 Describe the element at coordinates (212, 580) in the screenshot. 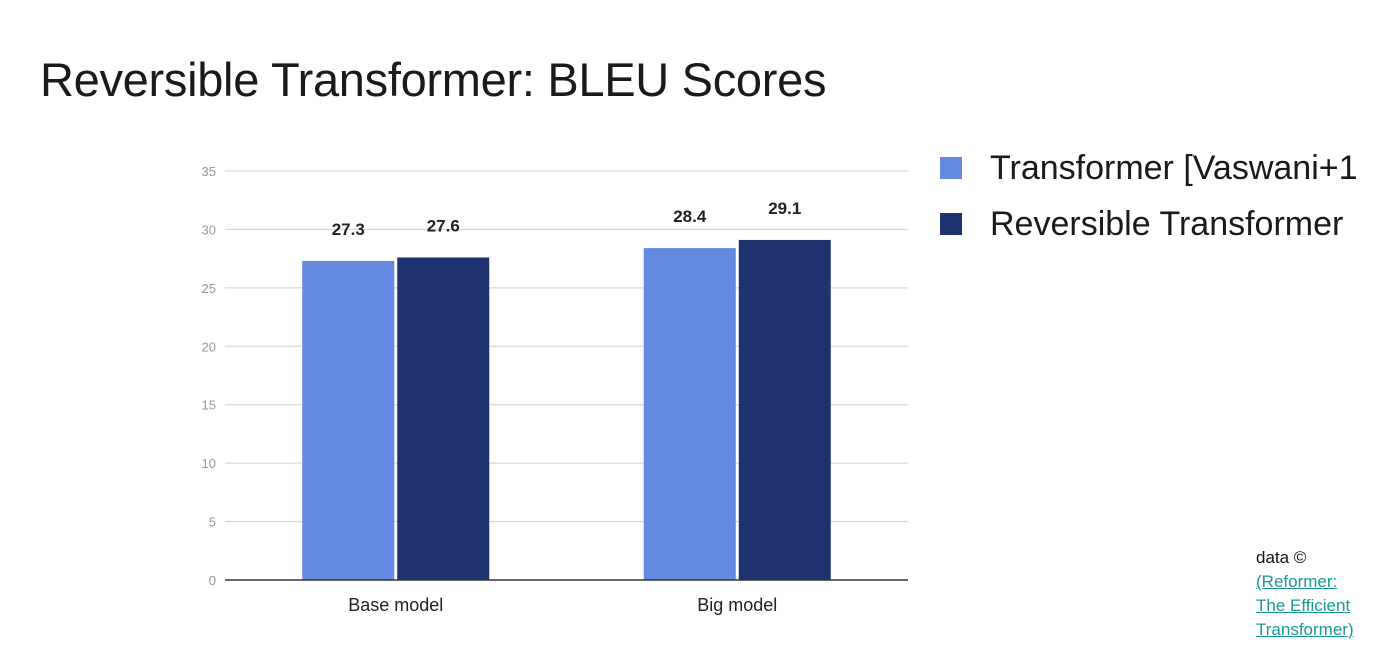

I see `y-tick-label: 0` at that location.